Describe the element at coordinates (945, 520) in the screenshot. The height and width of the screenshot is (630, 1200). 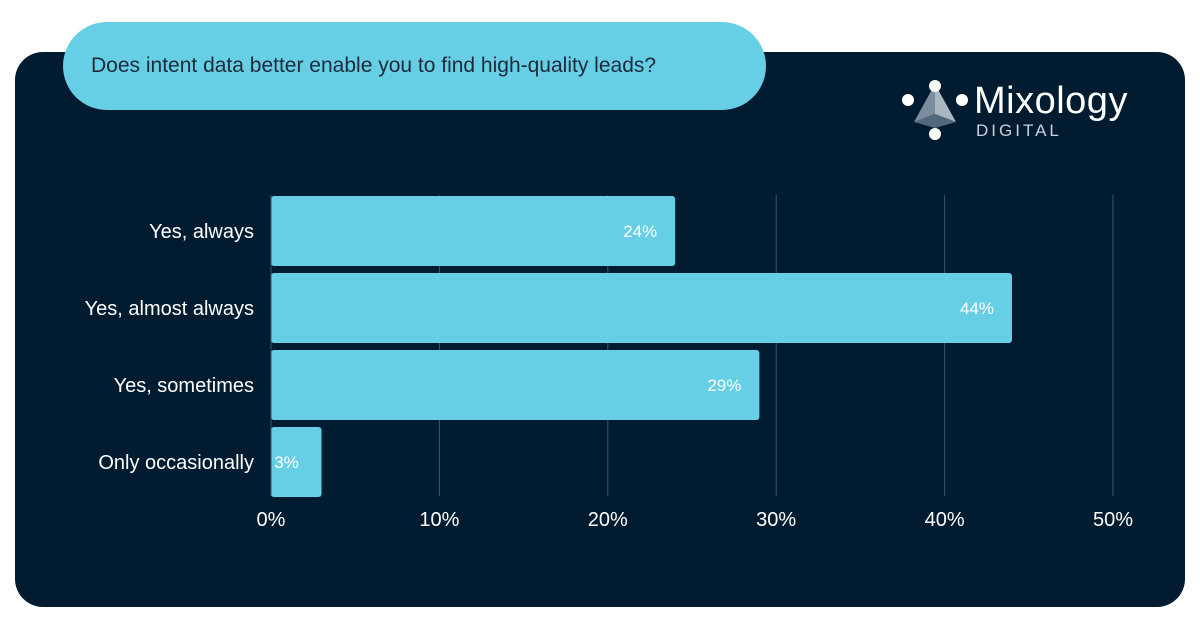
I see `x-tick-label: 40%` at that location.